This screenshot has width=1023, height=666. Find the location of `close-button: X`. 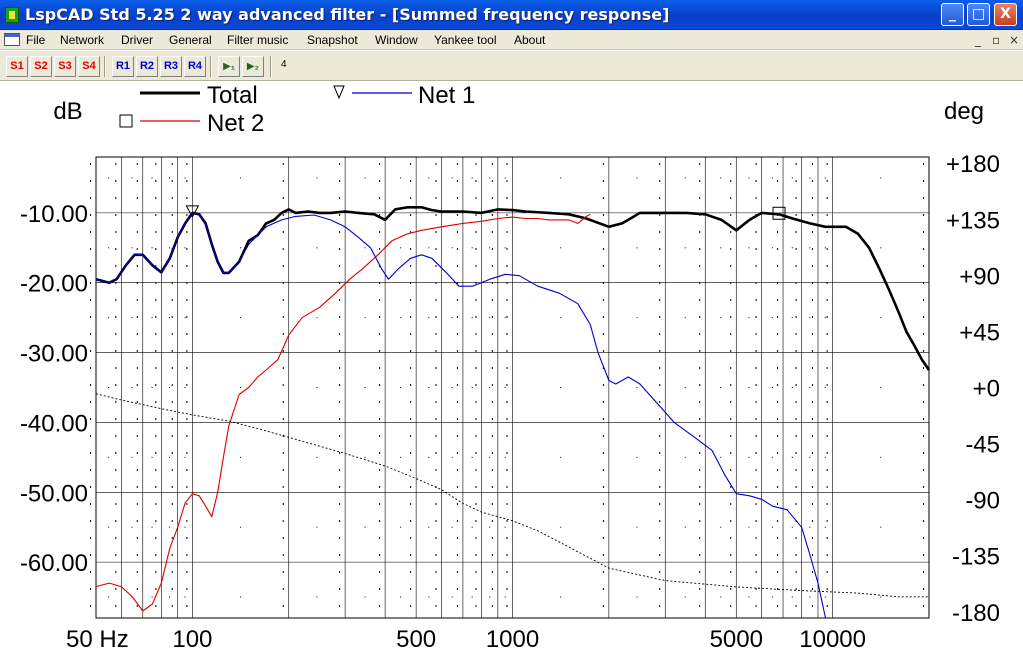

close-button: X is located at coordinates (1005, 14).